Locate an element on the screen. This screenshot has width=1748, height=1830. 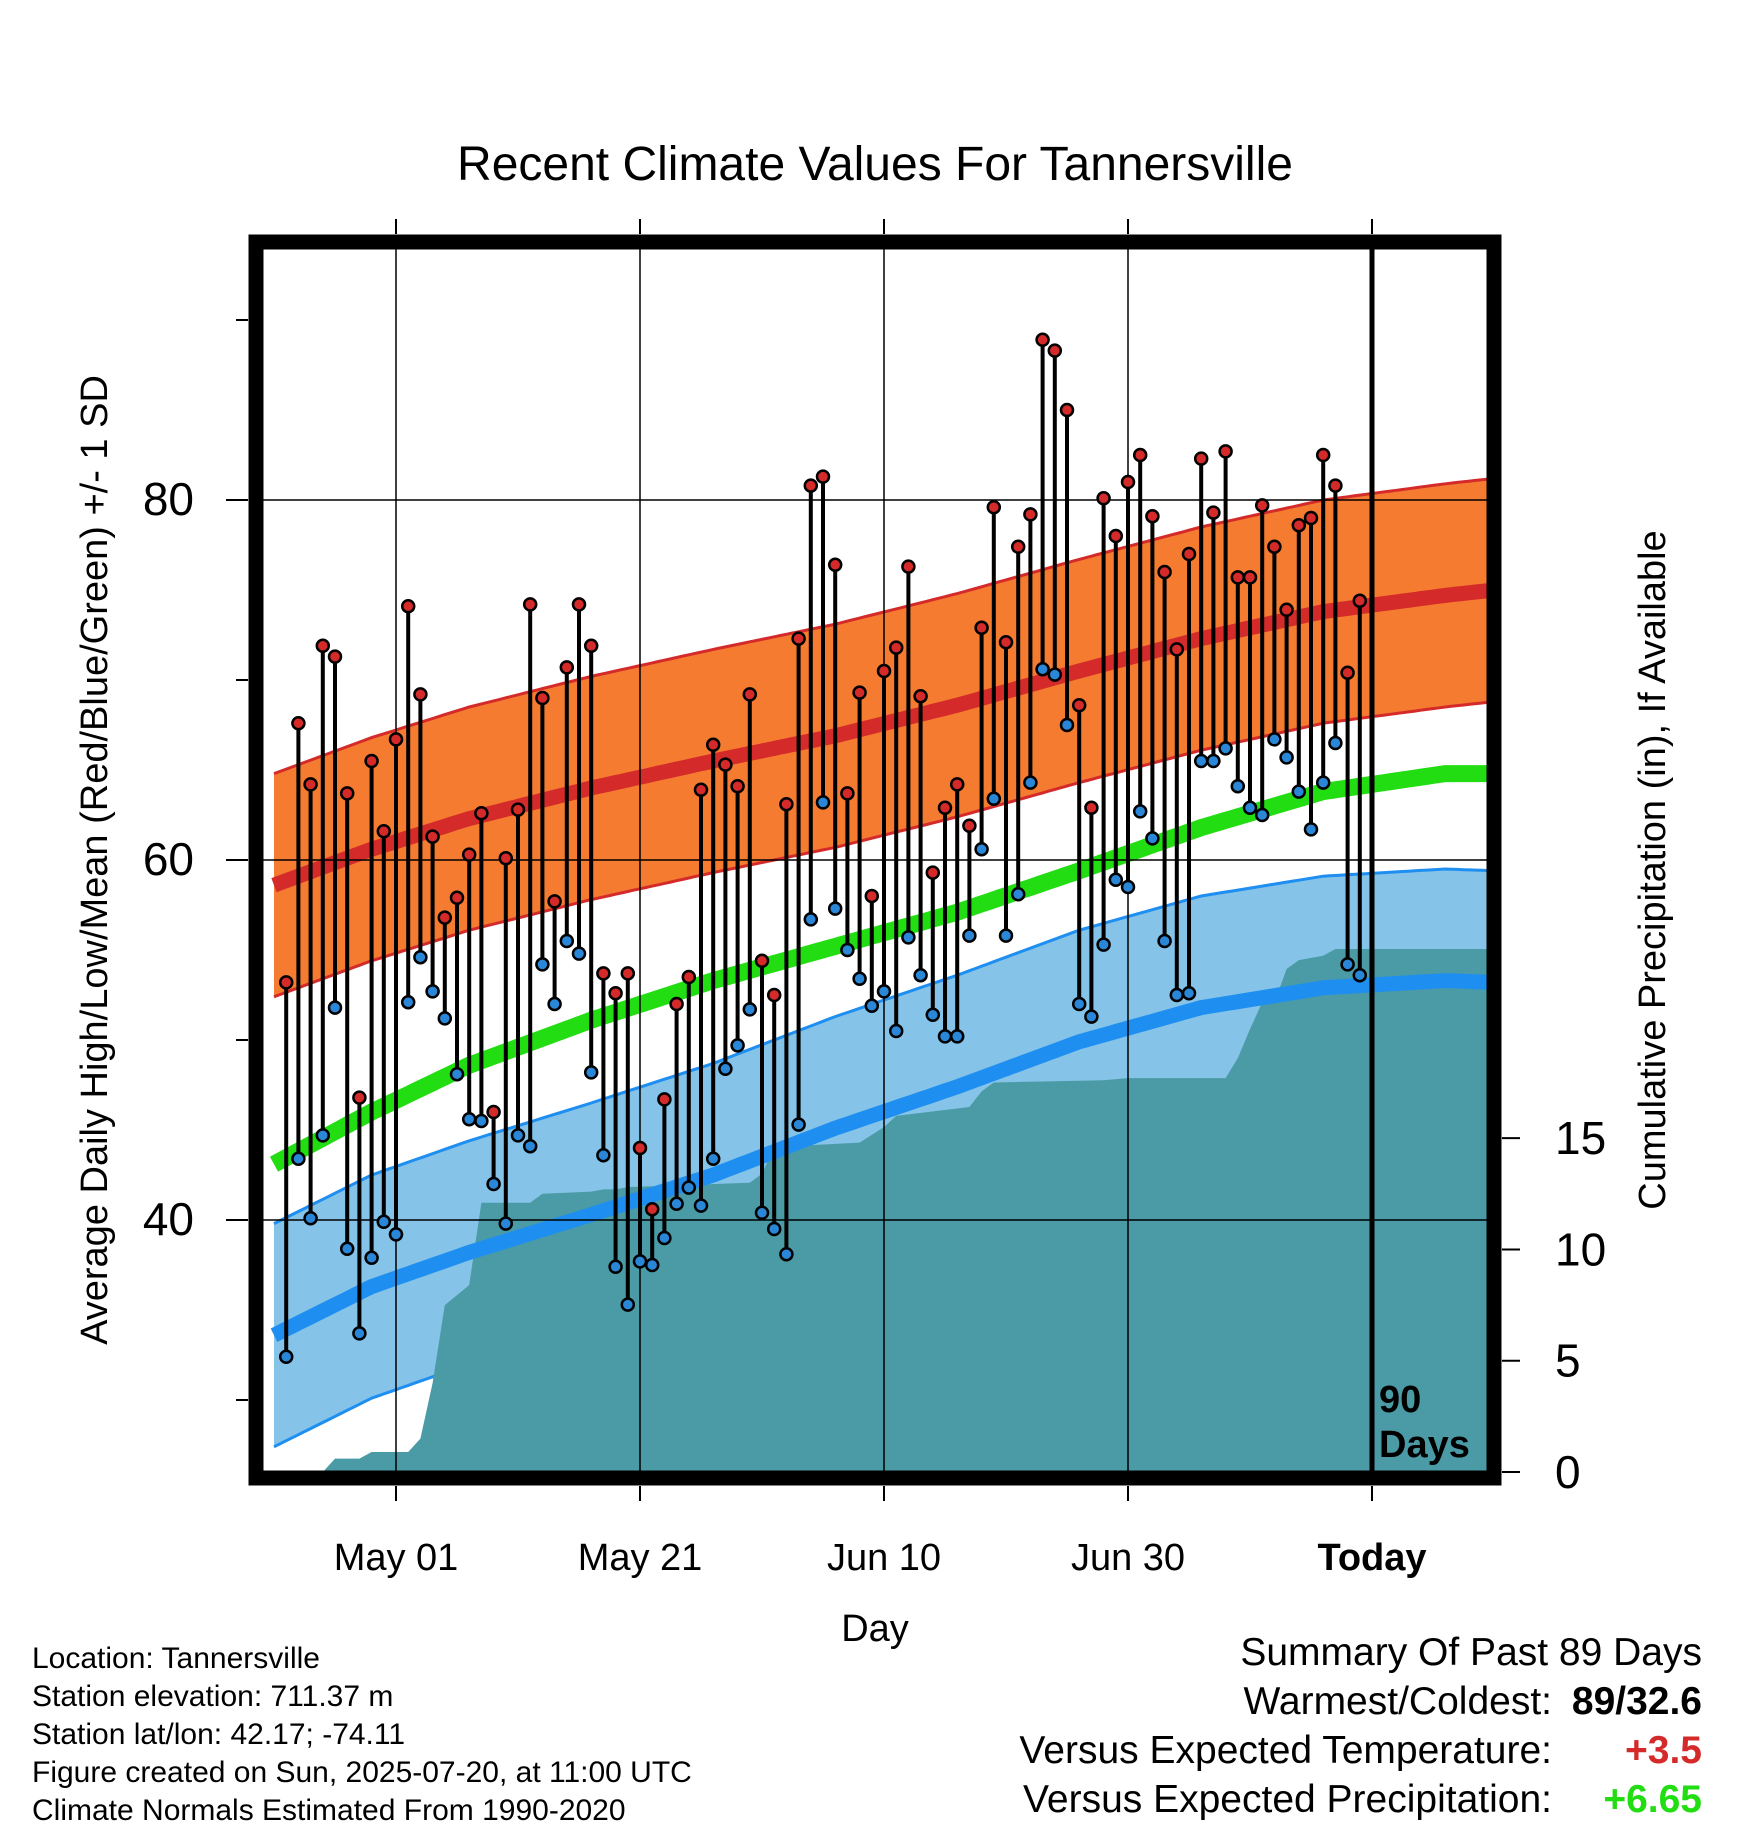
y-tick-label: 40 is located at coordinates (168, 1219).